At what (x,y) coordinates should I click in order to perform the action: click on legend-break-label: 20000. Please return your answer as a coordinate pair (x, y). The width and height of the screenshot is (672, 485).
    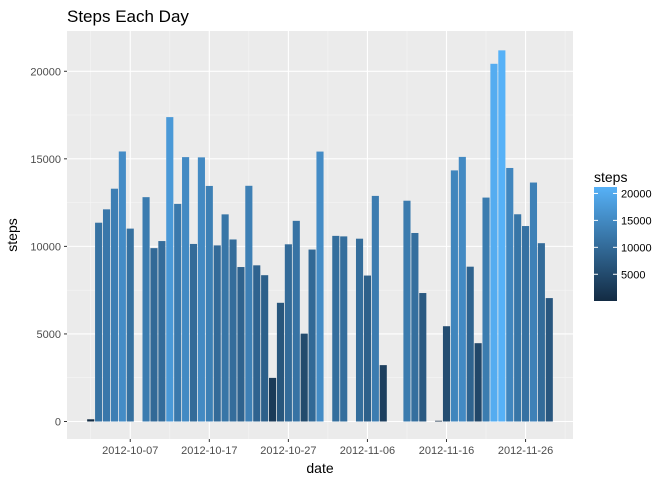
    Looking at the image, I should click on (636, 194).